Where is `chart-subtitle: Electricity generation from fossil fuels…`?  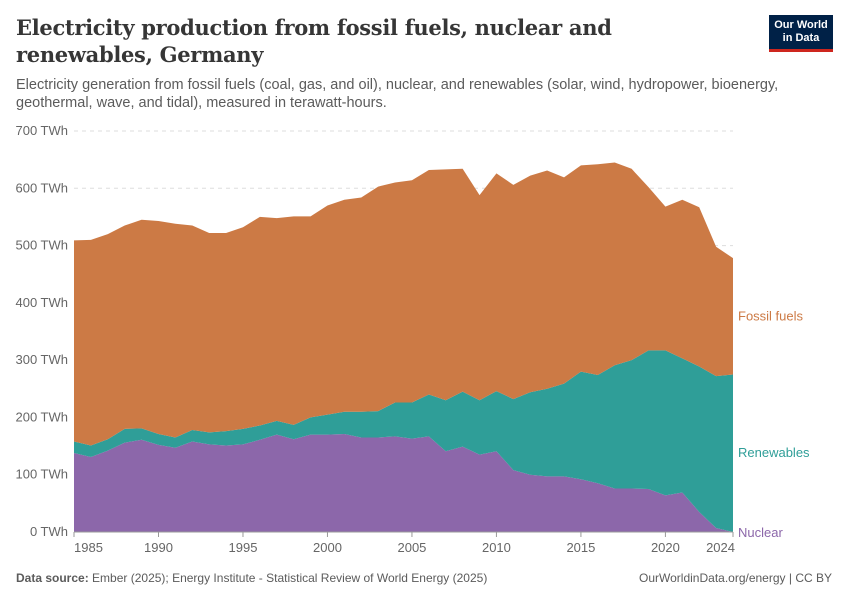 chart-subtitle: Electricity generation from fossil fuels… is located at coordinates (397, 94).